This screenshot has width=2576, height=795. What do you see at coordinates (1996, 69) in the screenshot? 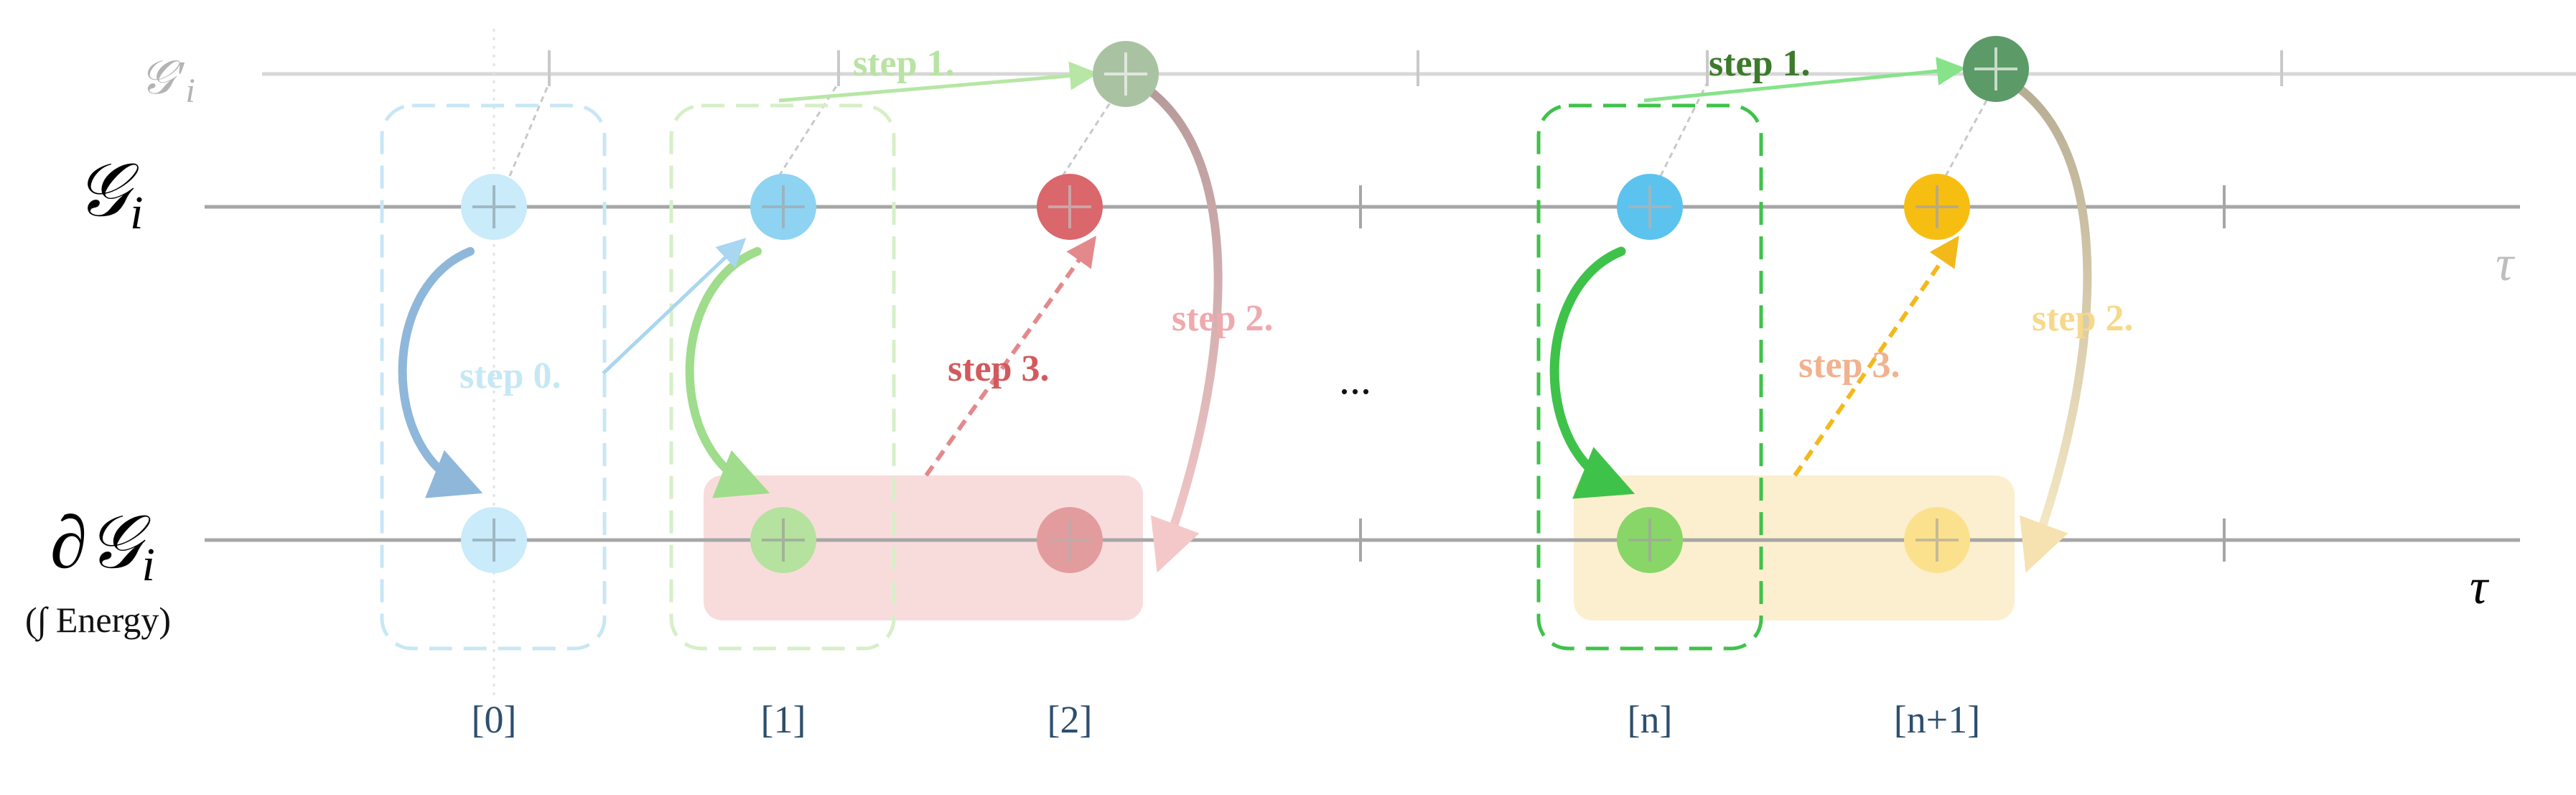
I see `node-gprime-n1` at bounding box center [1996, 69].